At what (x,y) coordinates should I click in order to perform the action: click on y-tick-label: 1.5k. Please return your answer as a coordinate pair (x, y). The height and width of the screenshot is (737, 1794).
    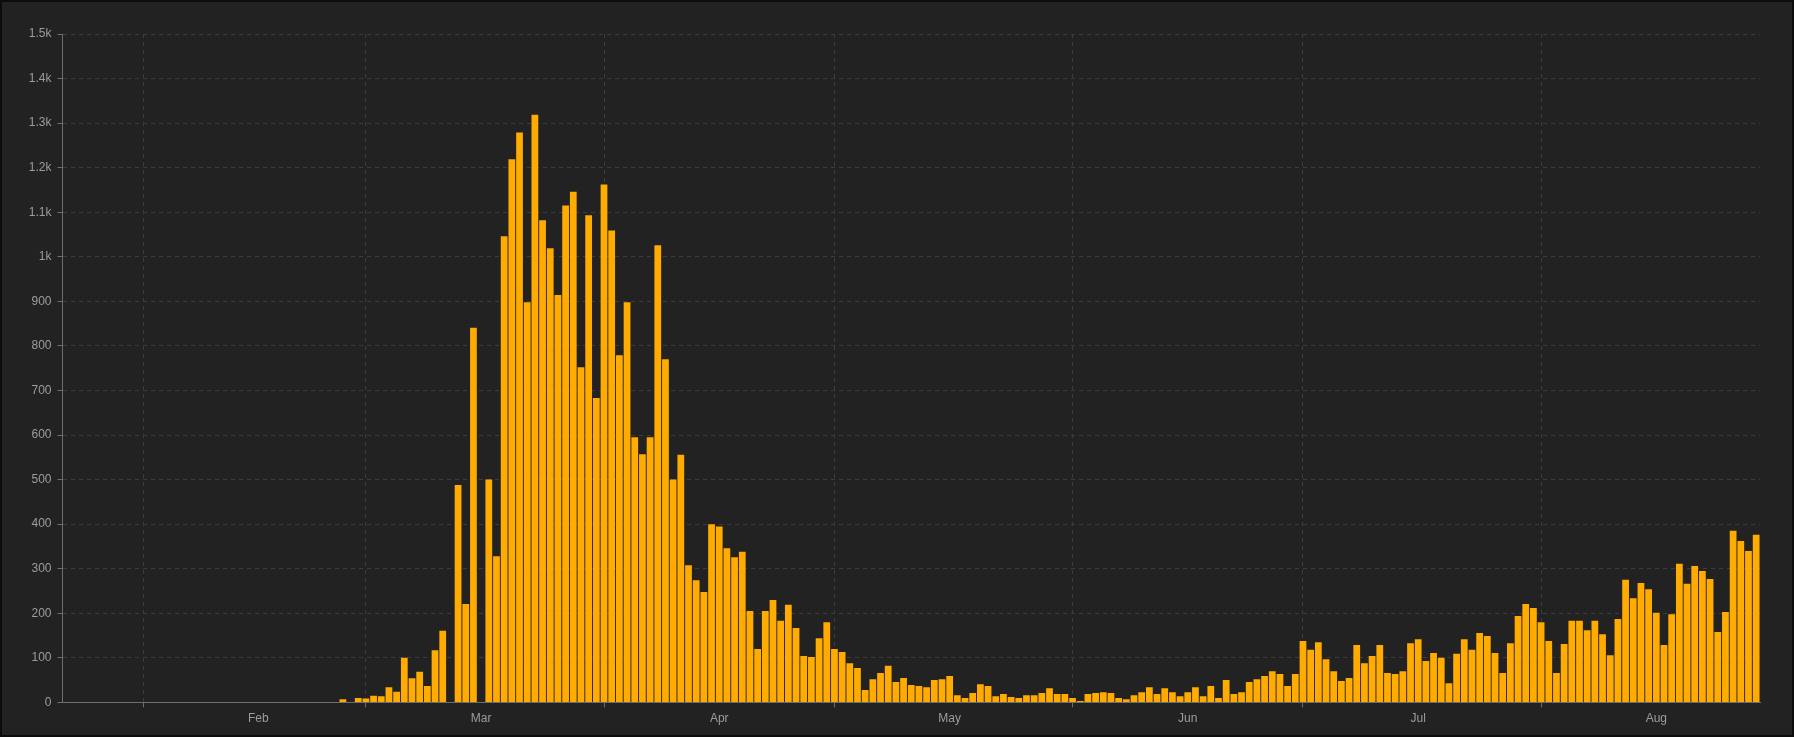
    Looking at the image, I should click on (40, 33).